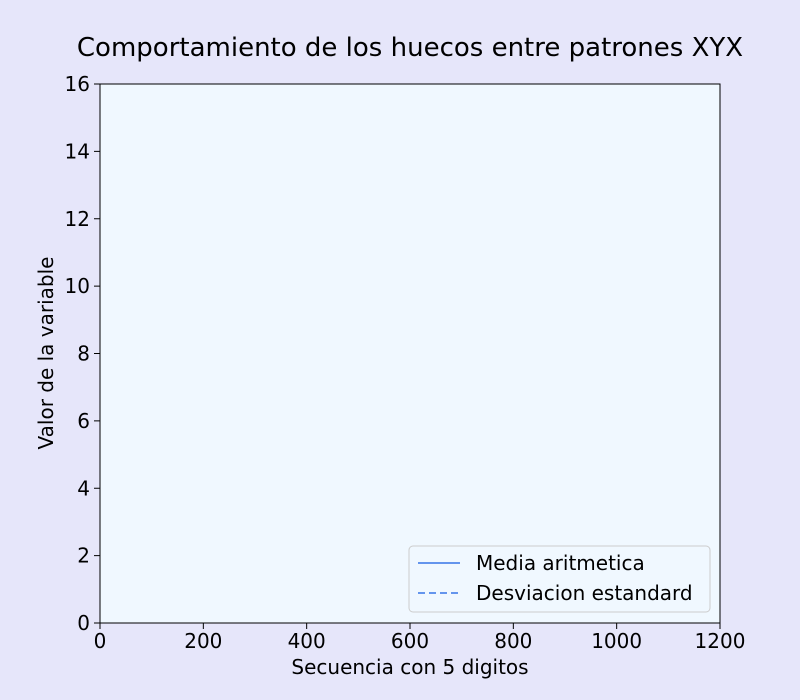  What do you see at coordinates (100, 641) in the screenshot?
I see `x-tick-label: 0` at bounding box center [100, 641].